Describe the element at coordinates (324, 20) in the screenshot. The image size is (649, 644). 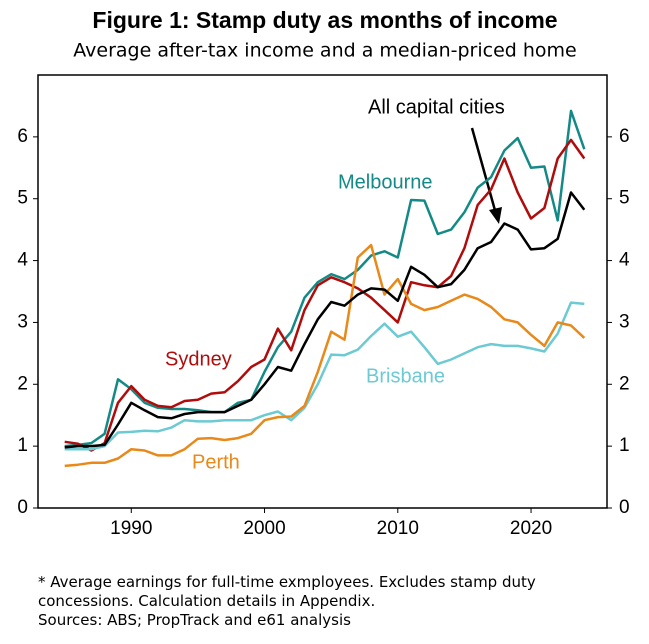
I see `chart-title: Figure 1: Stamp duty as months of income` at that location.